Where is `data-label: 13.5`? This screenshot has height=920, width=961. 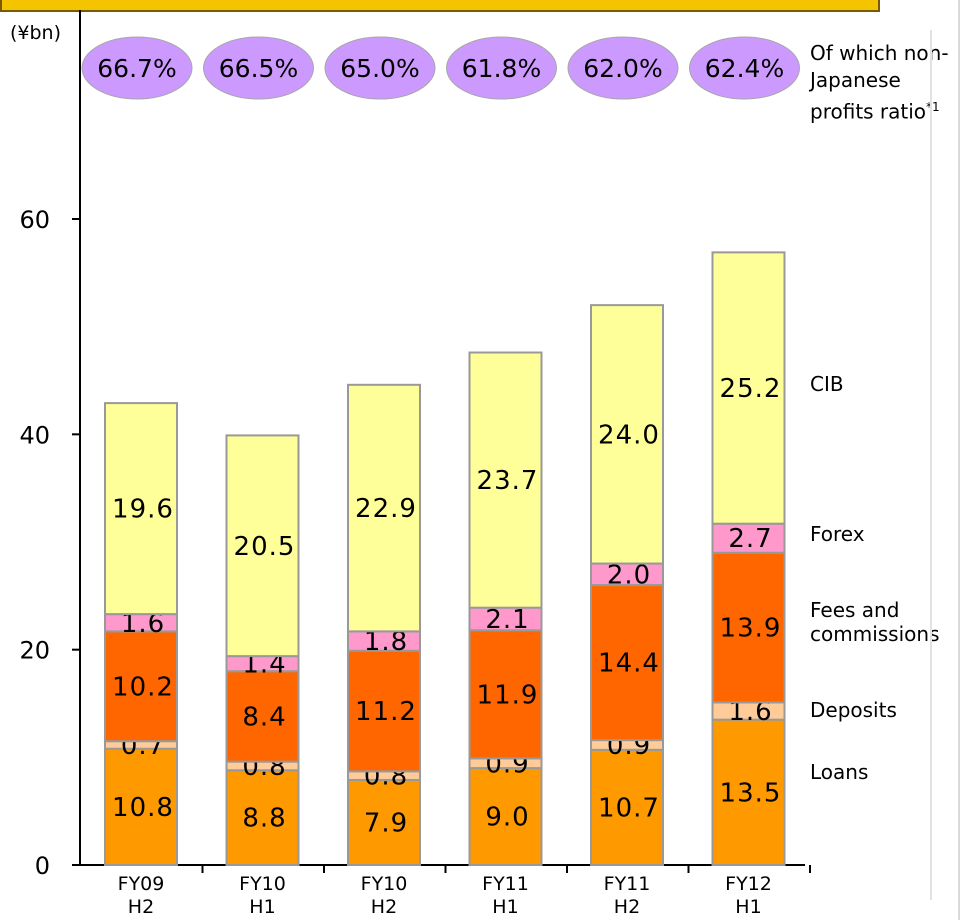 data-label: 13.5 is located at coordinates (751, 793).